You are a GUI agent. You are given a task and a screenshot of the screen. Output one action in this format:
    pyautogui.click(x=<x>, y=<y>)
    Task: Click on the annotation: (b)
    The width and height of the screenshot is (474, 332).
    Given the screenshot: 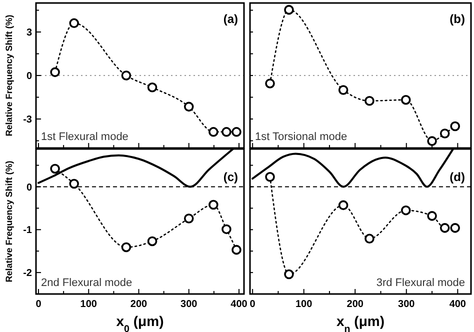 What is the action you would take?
    pyautogui.click(x=457, y=19)
    